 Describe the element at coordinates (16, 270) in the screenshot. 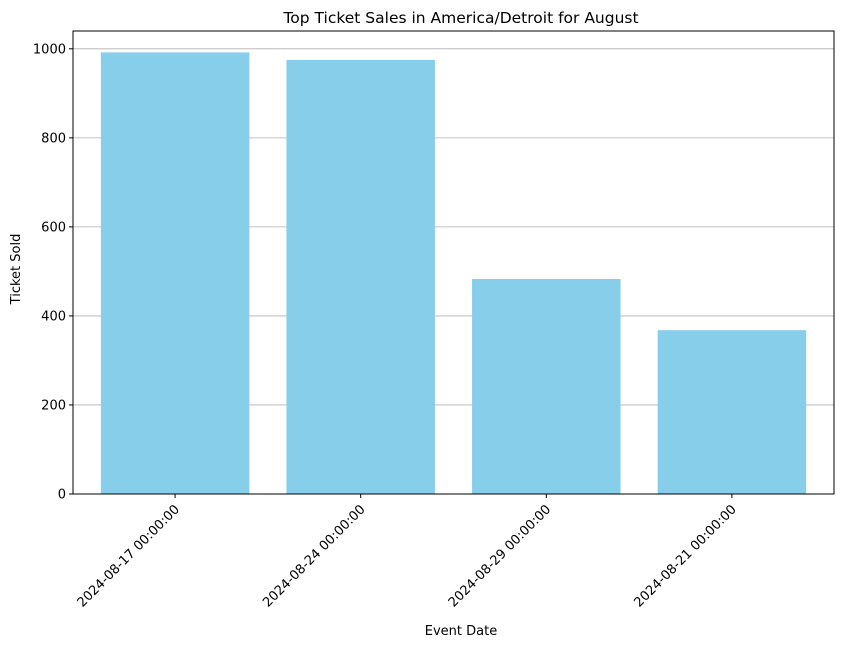

I see `y-axis-label: Ticket Sold` at that location.